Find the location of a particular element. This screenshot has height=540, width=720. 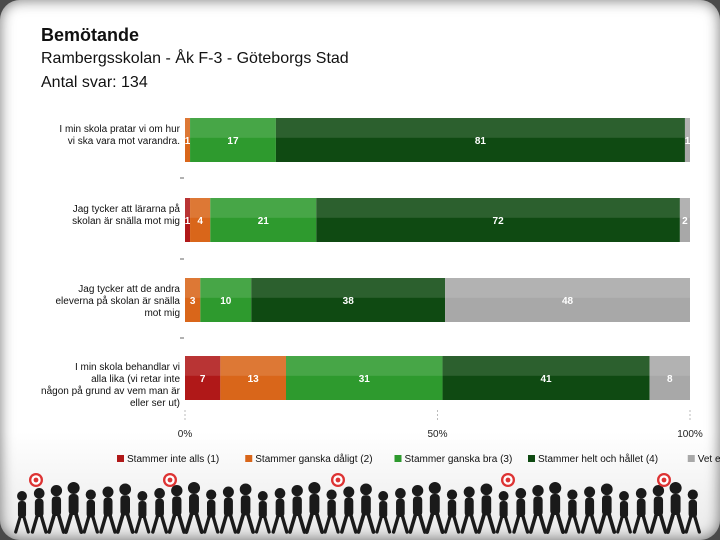

data-label: 17 is located at coordinates (233, 141).